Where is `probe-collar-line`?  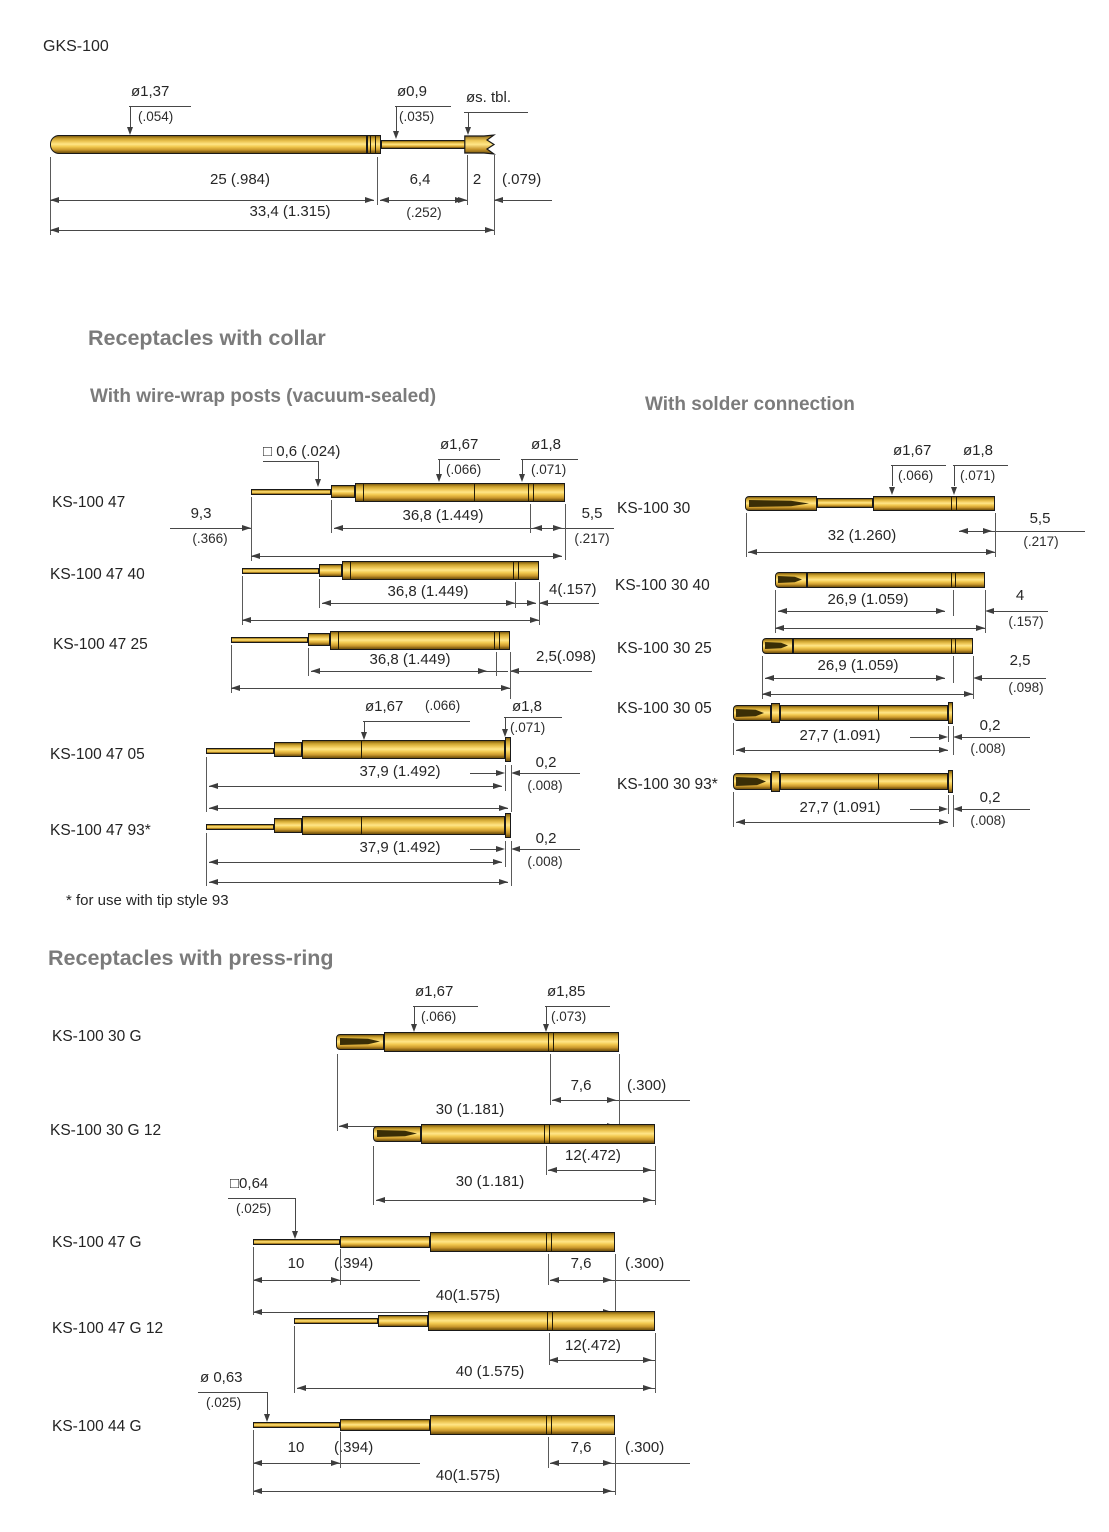 probe-collar-line is located at coordinates (371, 144).